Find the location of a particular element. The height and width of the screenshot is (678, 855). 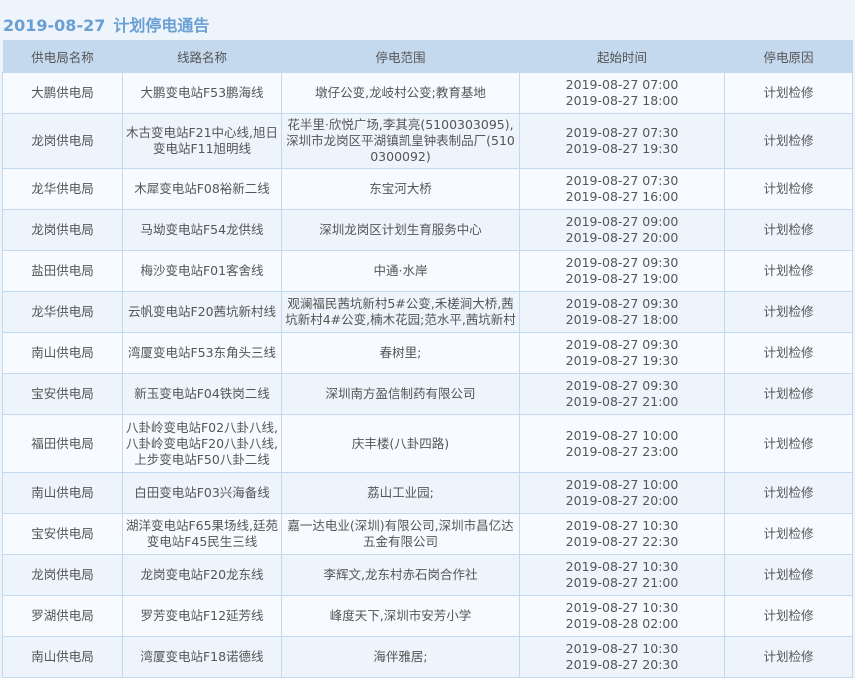

time-cell: 2019-08-27 09:30 2019-08-27 19:00 is located at coordinates (622, 271).